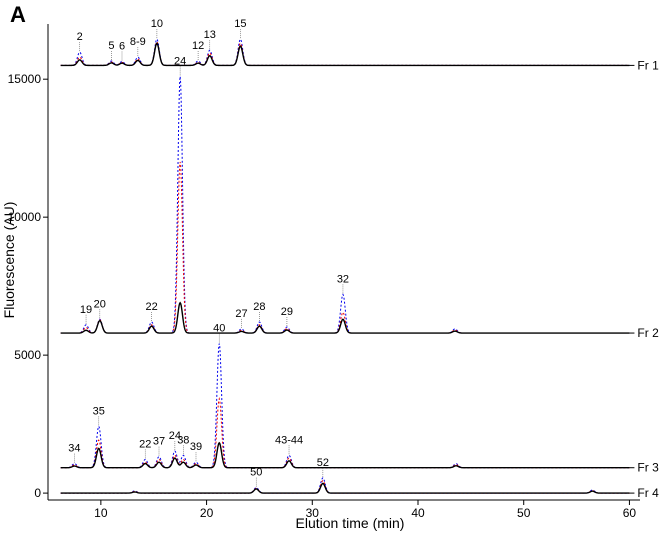 This screenshot has width=666, height=535. I want to click on peak-label: 38, so click(183, 440).